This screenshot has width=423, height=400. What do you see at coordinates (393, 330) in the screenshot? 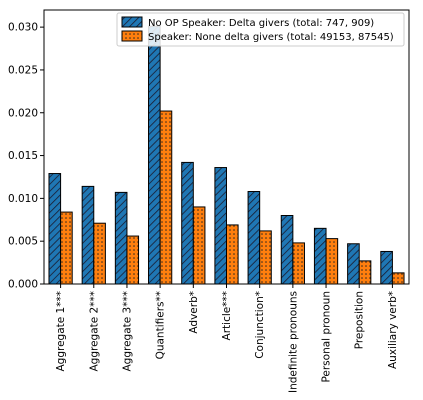
I see `x-tick-label-11: Auxiliary verb*` at bounding box center [393, 330].